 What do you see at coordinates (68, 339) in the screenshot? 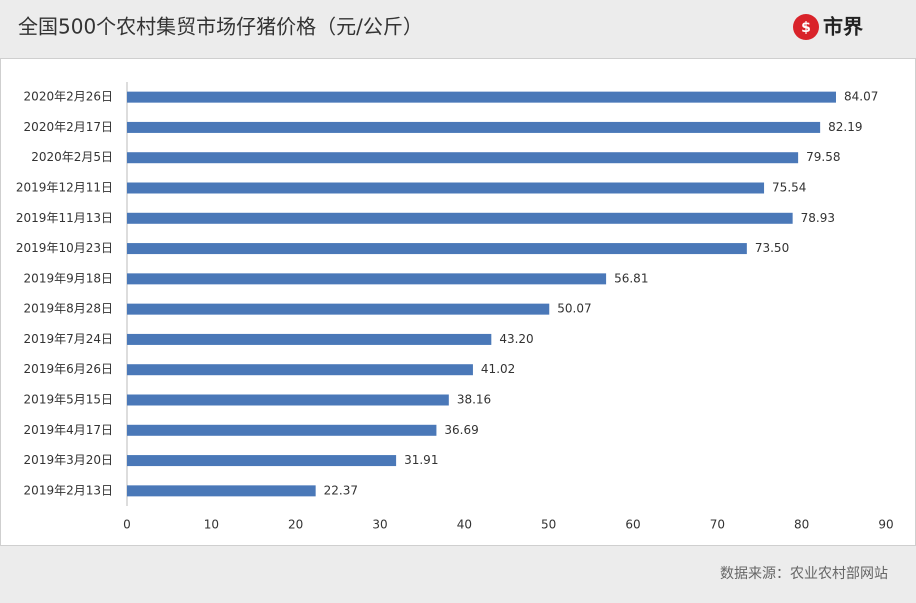
I see `y-tick-label: 2019年7月24日` at bounding box center [68, 339].